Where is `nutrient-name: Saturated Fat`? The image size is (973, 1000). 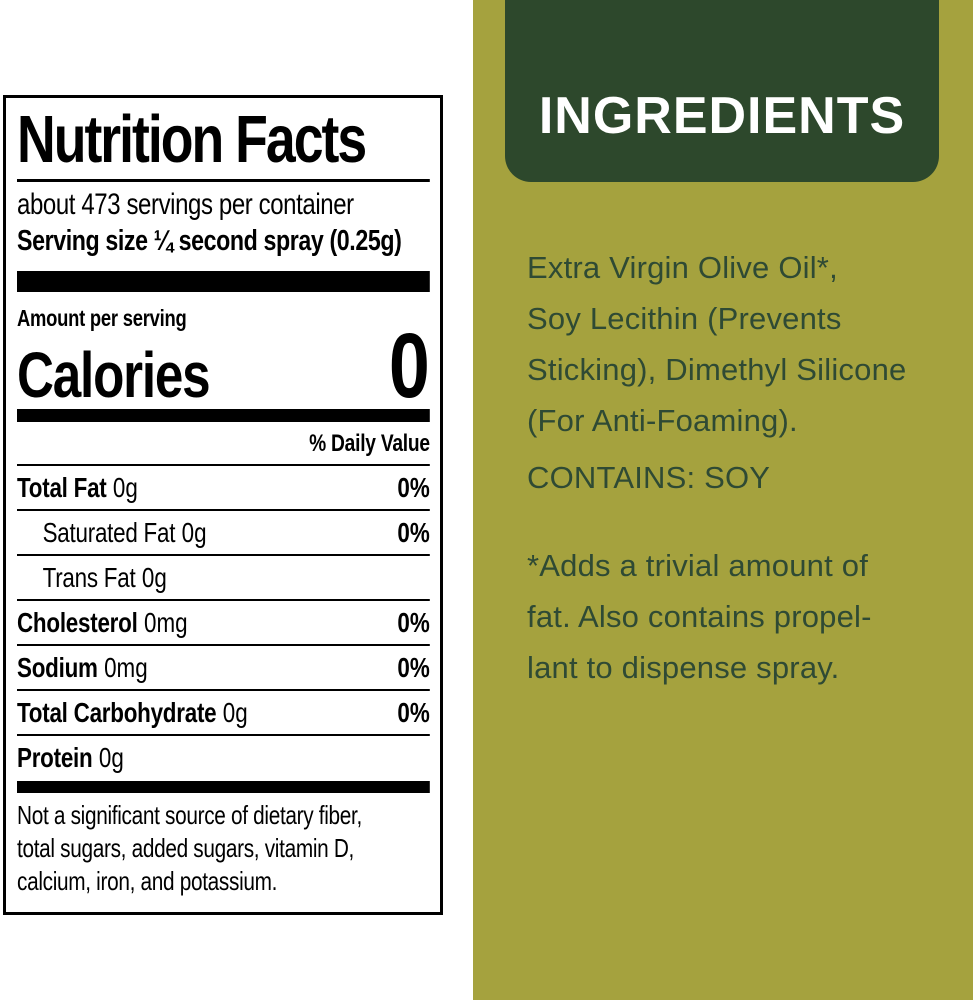 nutrient-name: Saturated Fat is located at coordinates (109, 532).